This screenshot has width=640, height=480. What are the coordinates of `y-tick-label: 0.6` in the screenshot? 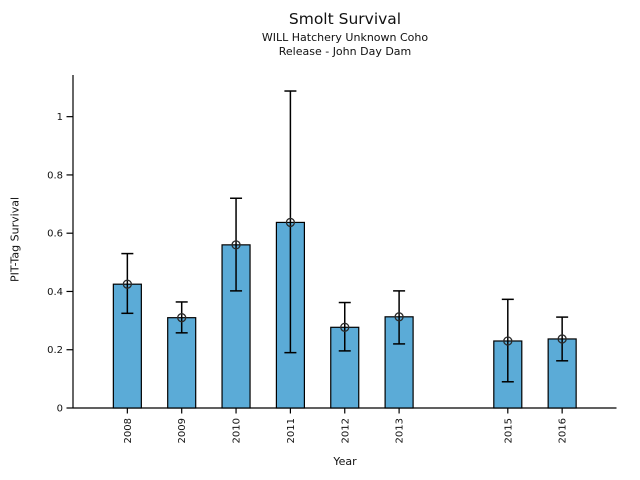 It's located at (55, 234).